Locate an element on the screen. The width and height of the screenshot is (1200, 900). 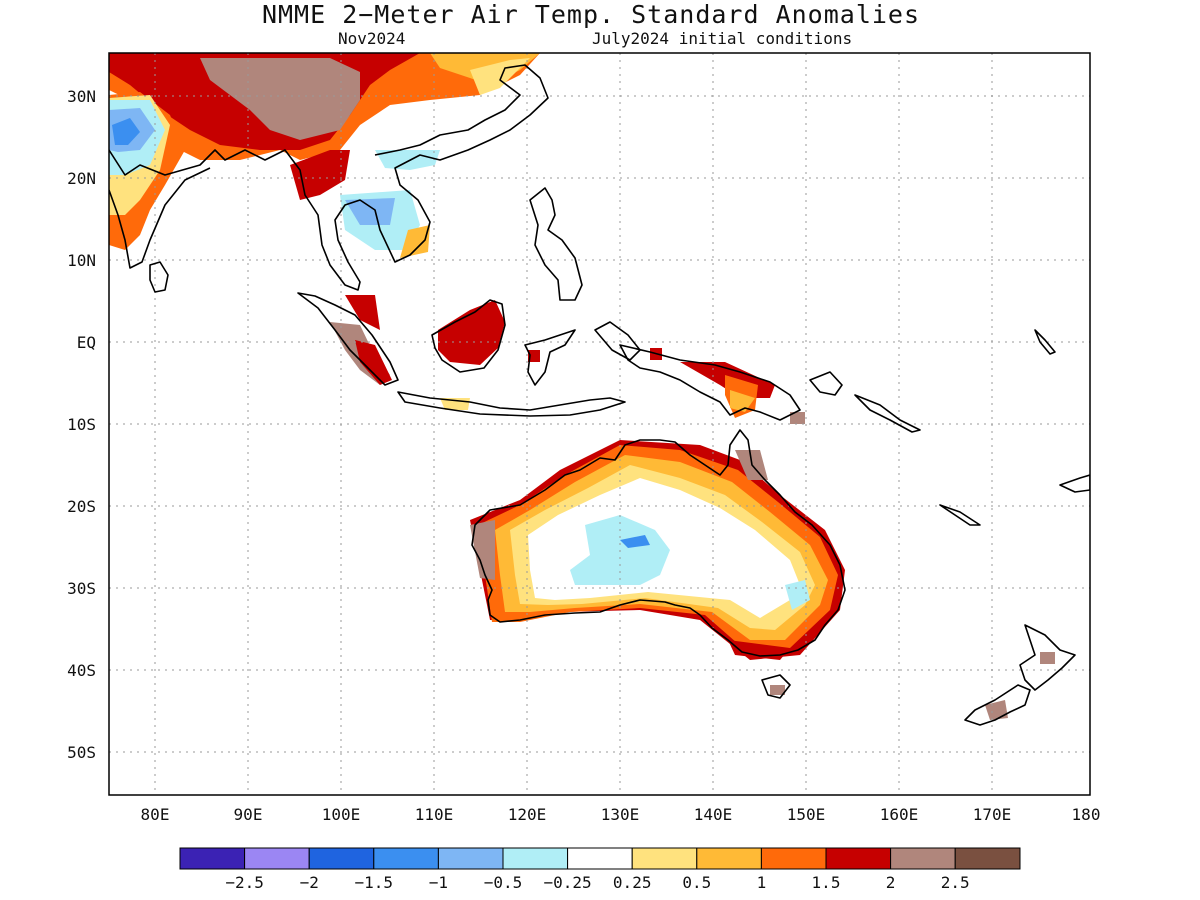
colorbar-label: −2.5 is located at coordinates (244, 882).